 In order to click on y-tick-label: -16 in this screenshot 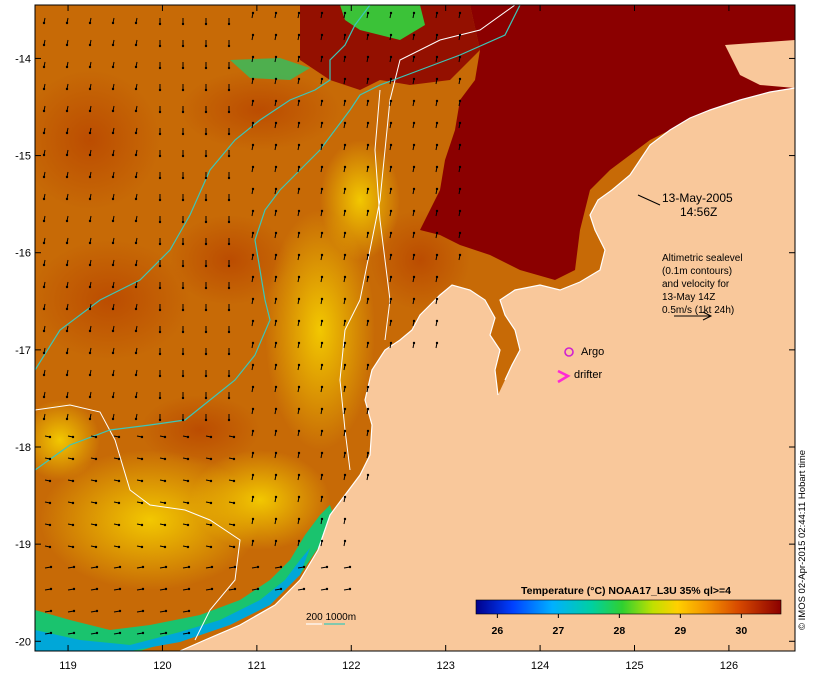, I will do `click(23, 254)`.